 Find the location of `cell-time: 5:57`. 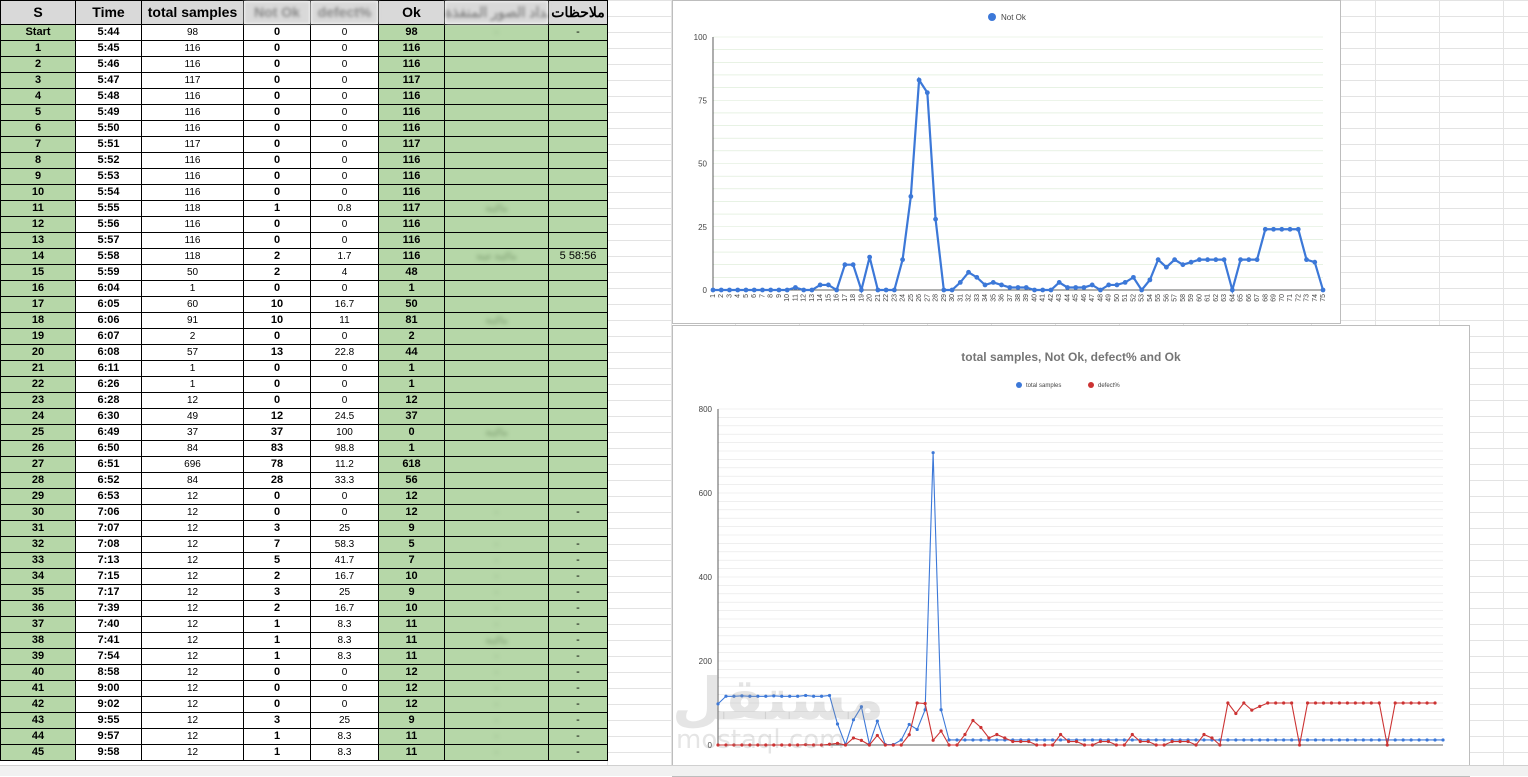

cell-time: 5:57 is located at coordinates (108, 240).